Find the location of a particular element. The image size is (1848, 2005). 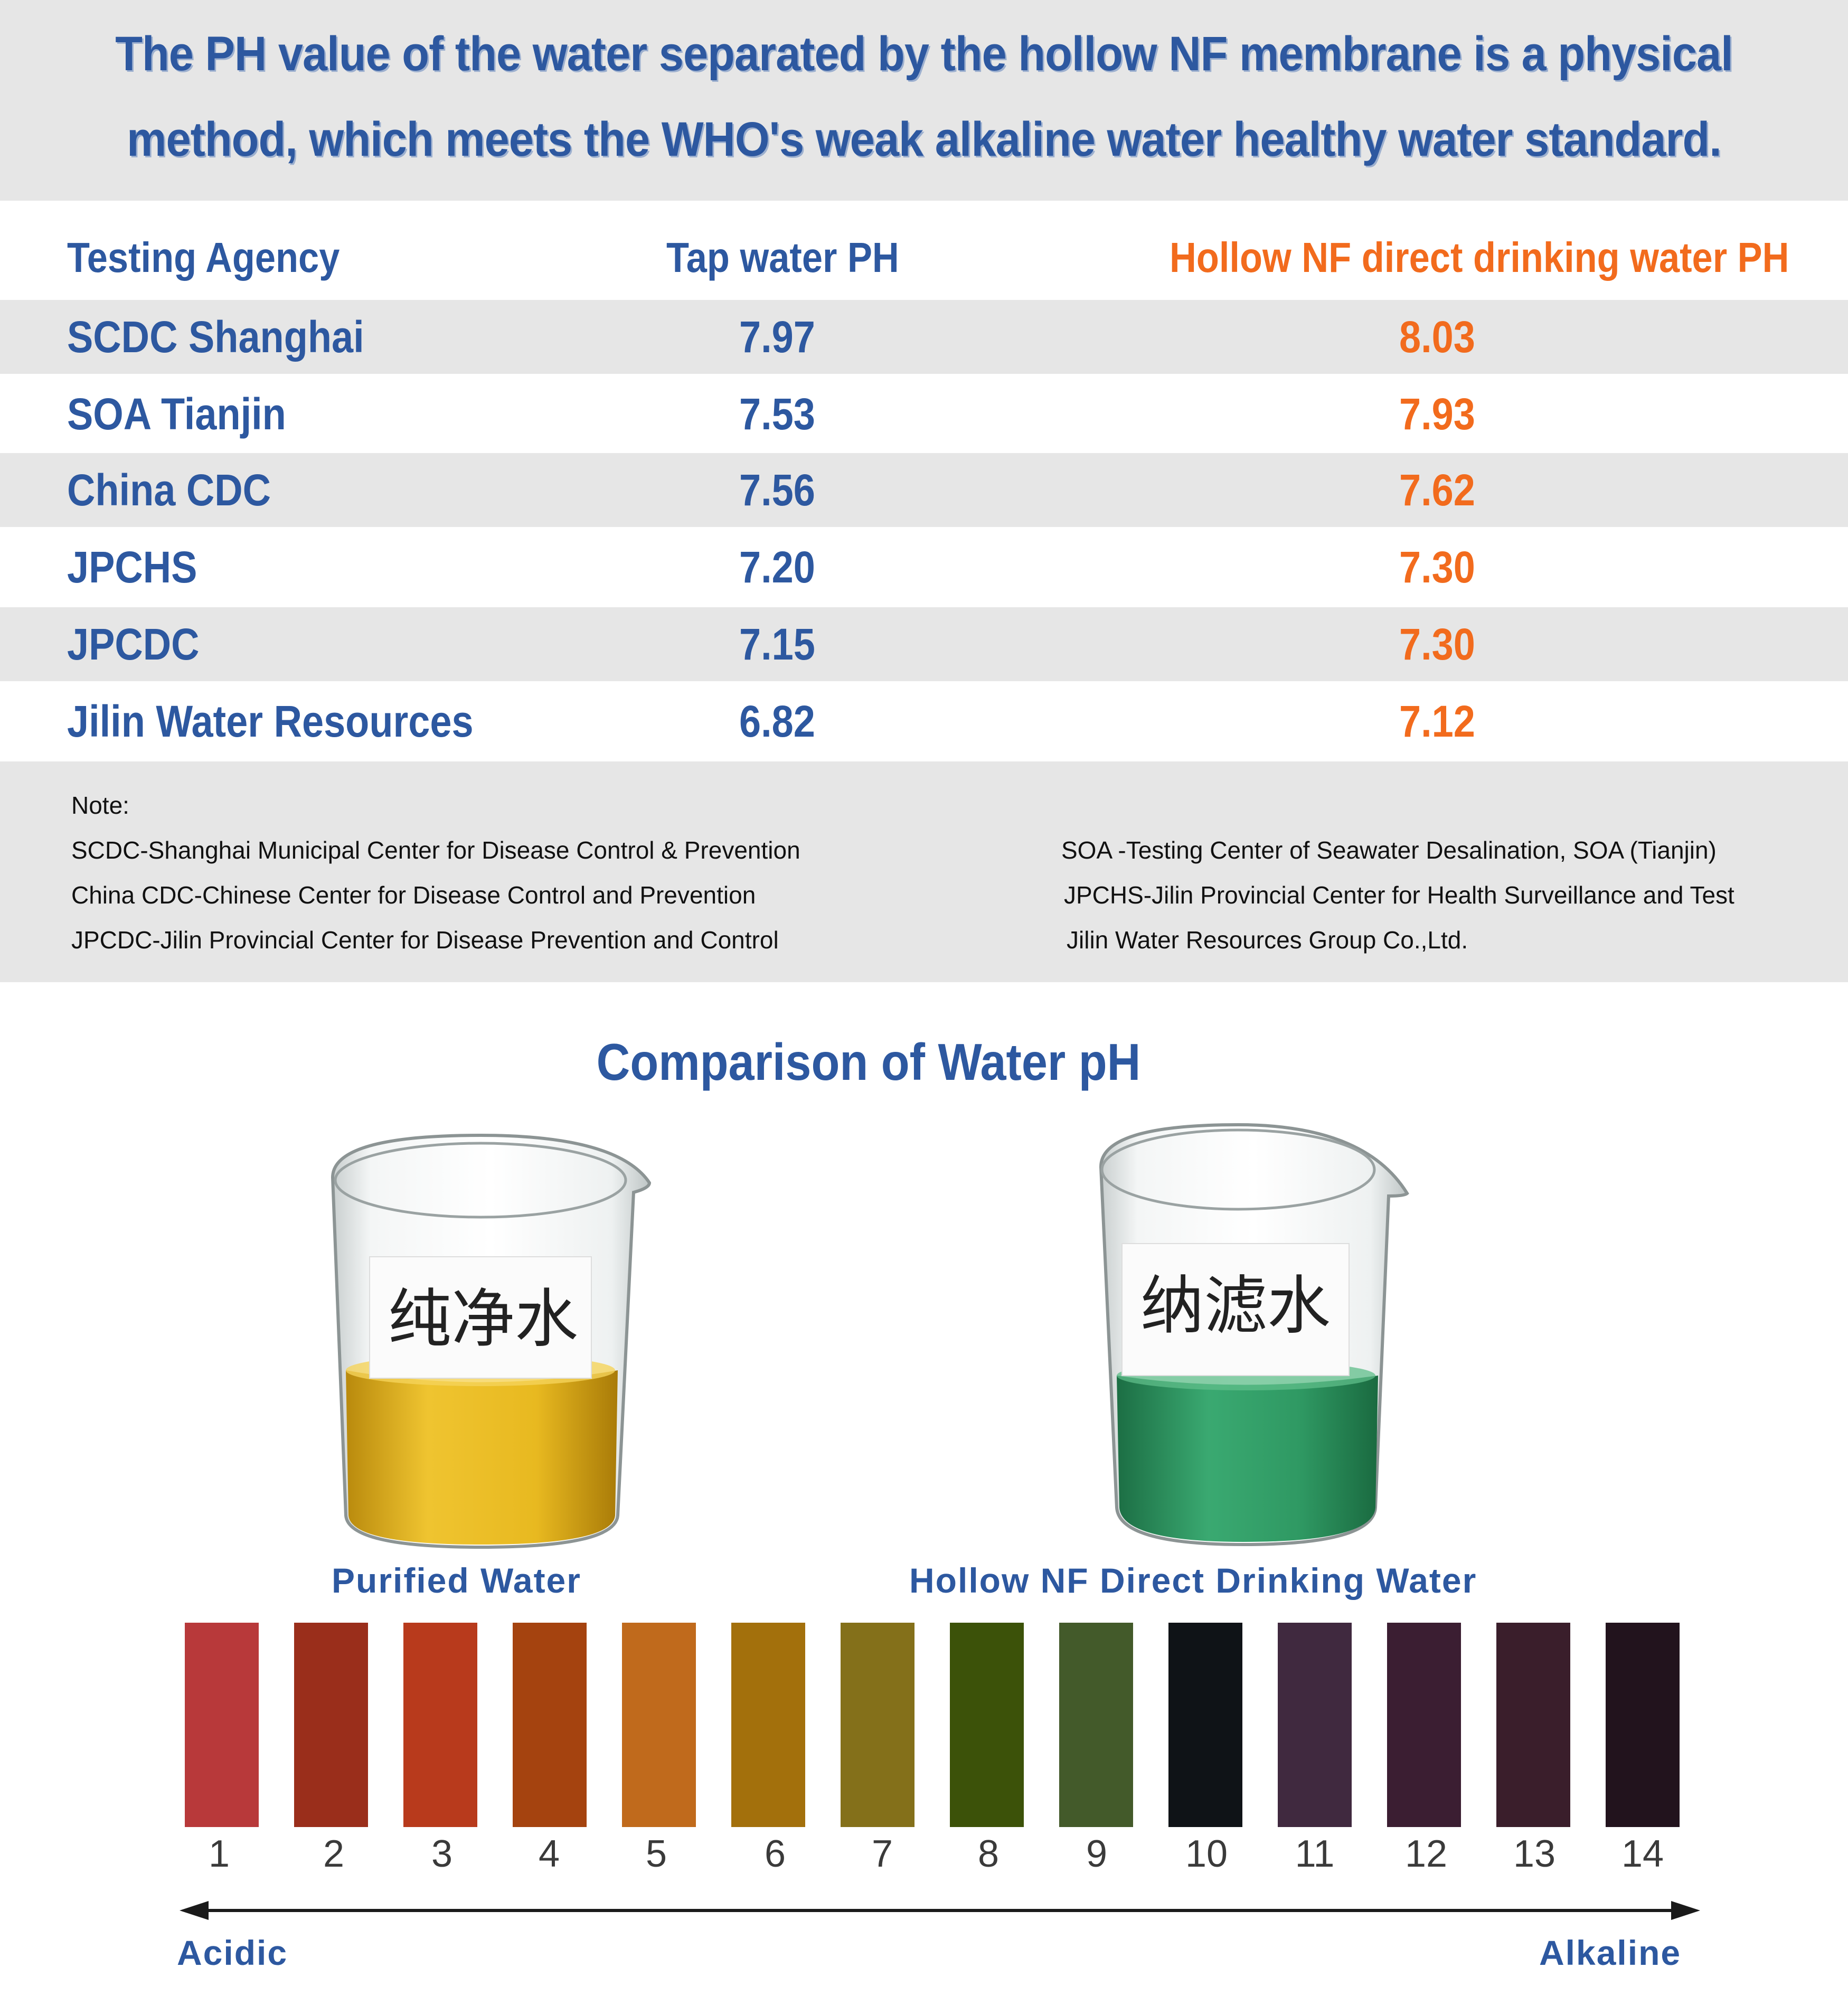

beaker-right-graphic is located at coordinates (1254, 1335).